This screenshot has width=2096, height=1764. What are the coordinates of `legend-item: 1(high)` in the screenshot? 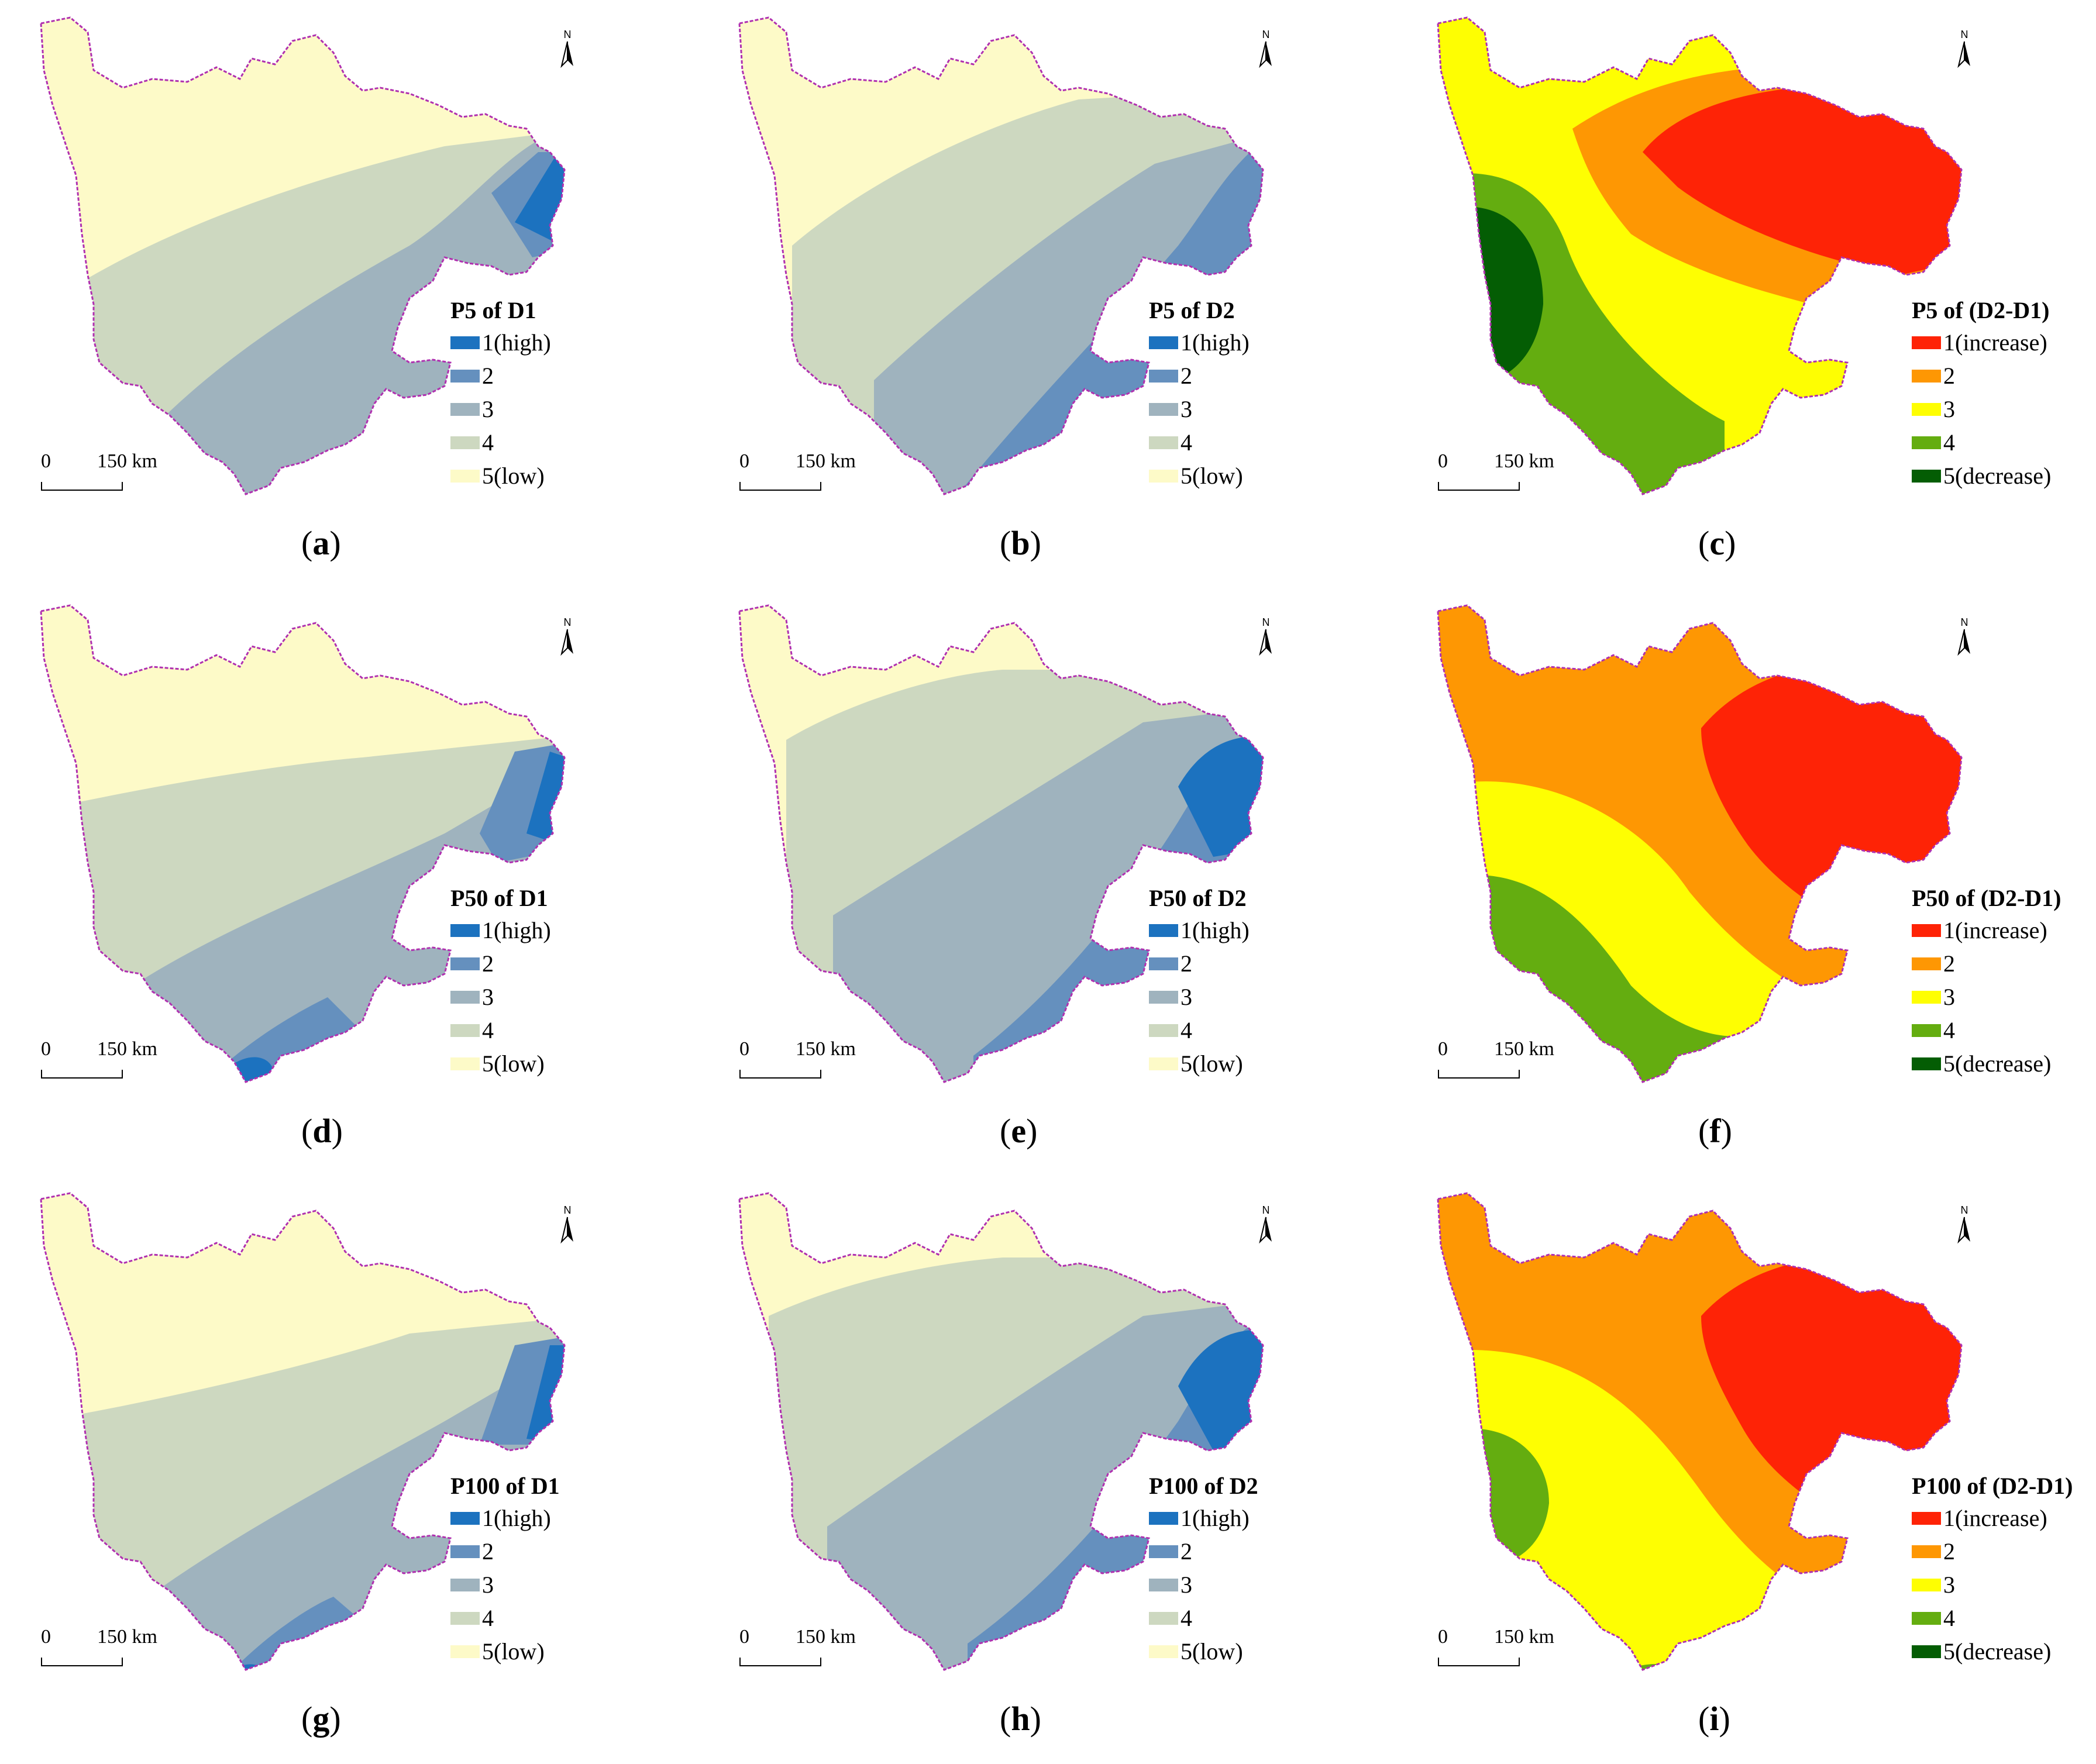 It's located at (505, 1518).